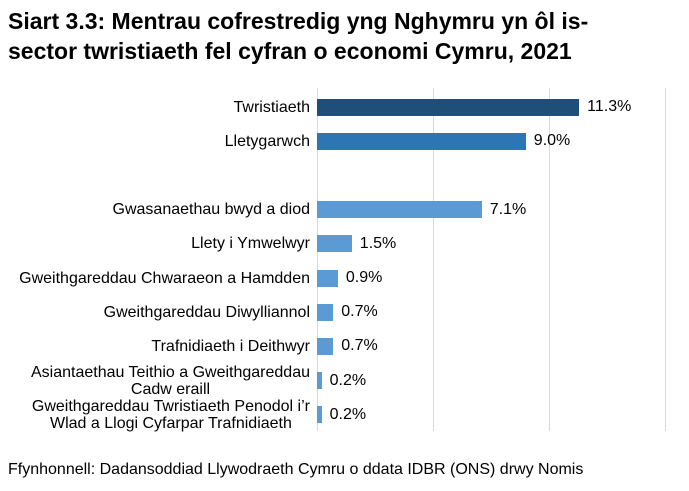 Image resolution: width=689 pixels, height=491 pixels. I want to click on value-label: 1.5%, so click(378, 243).